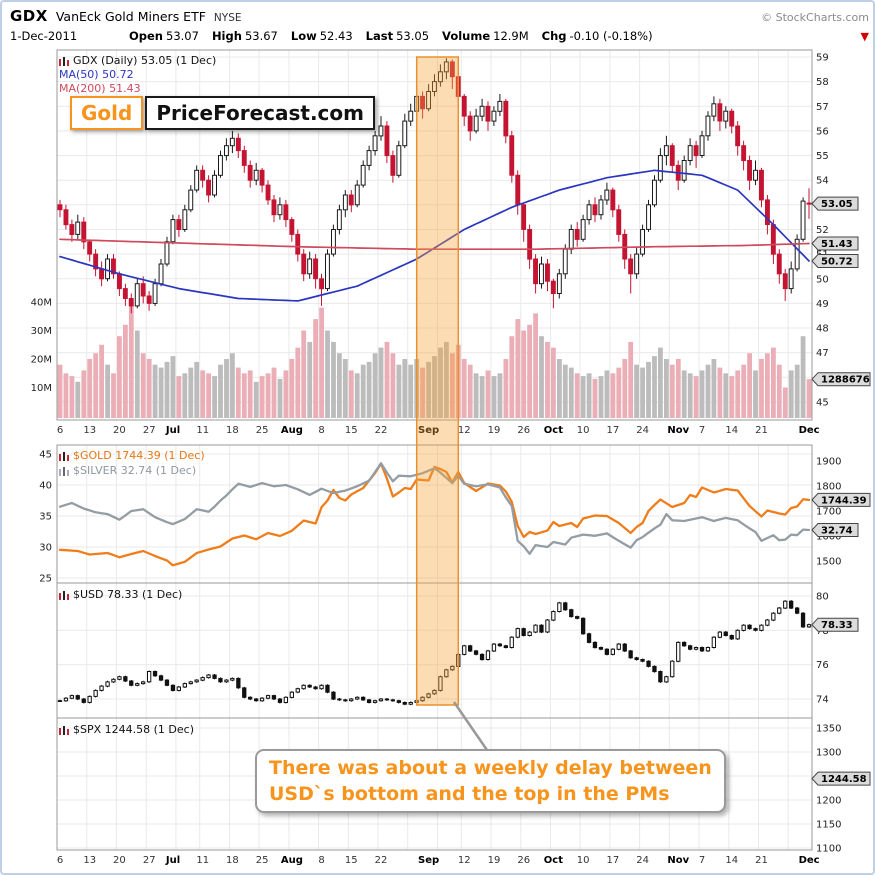  What do you see at coordinates (89, 430) in the screenshot?
I see `svg-text: 13` at bounding box center [89, 430].